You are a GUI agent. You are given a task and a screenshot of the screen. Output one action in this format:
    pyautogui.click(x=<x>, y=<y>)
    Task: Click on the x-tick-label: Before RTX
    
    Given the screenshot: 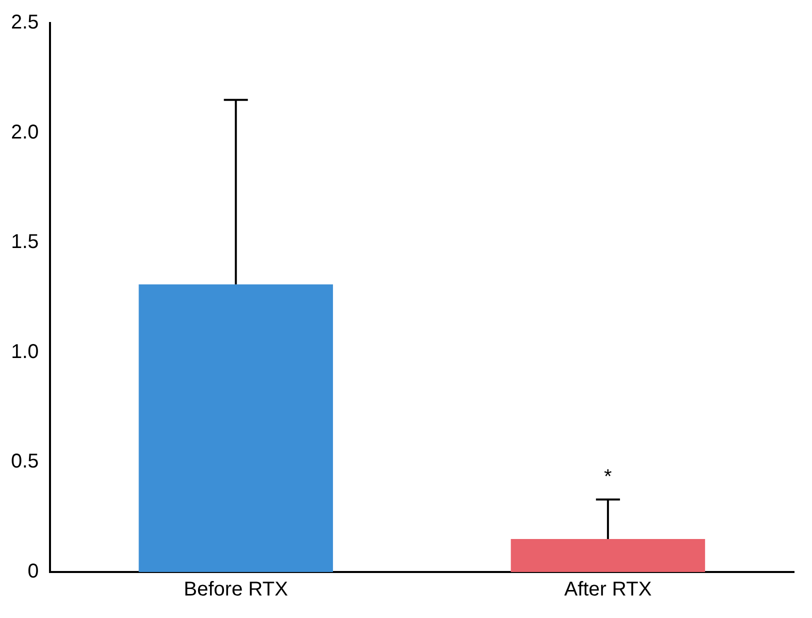 What is the action you would take?
    pyautogui.click(x=236, y=589)
    